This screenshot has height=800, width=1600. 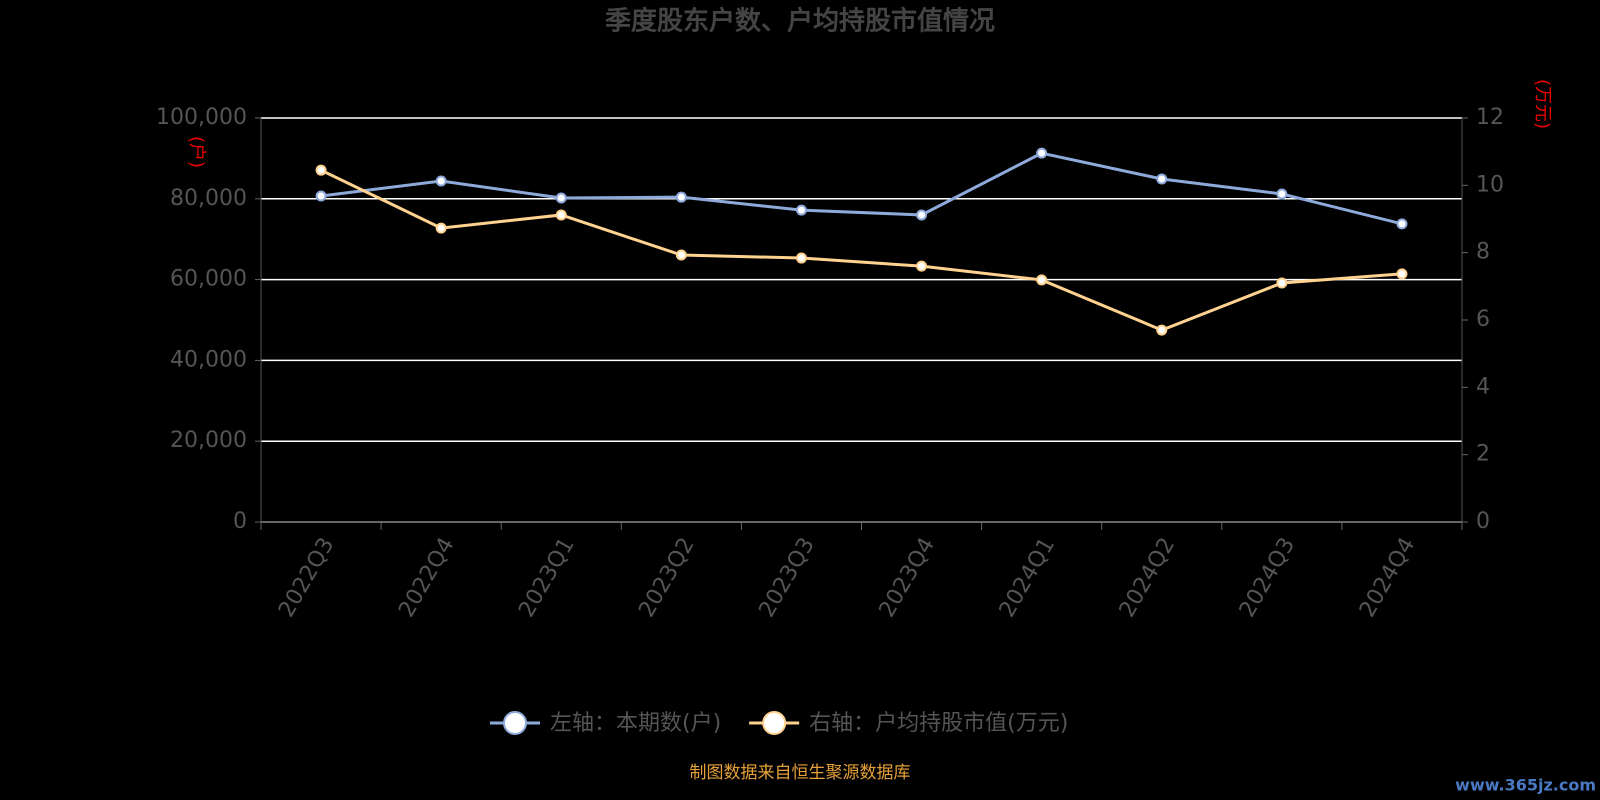 I want to click on y2-tick-label: 10, so click(x=1490, y=184).